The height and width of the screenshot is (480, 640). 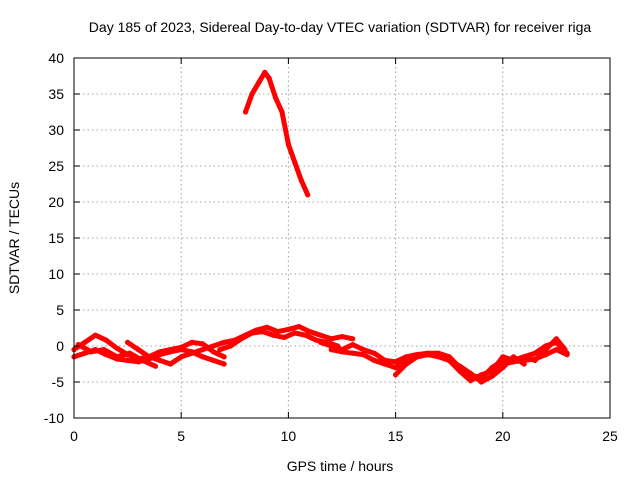 What do you see at coordinates (56, 130) in the screenshot?
I see `y-tick-label: 30` at bounding box center [56, 130].